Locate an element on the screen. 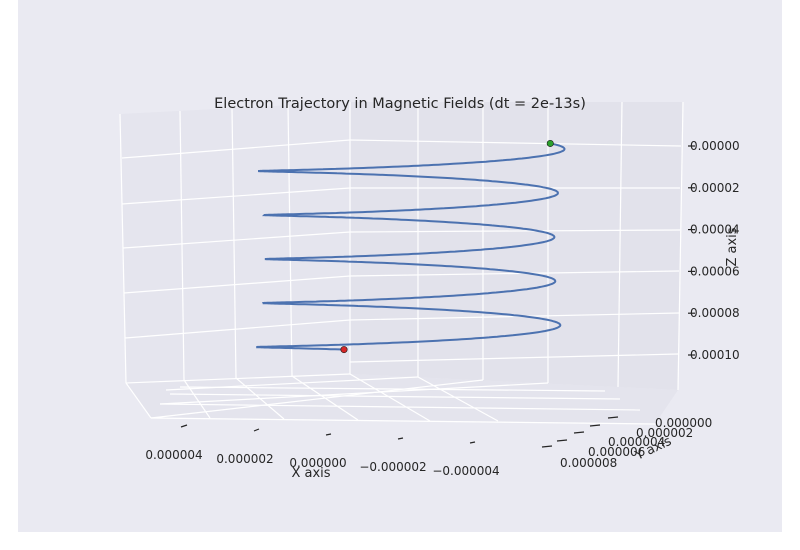 This screenshot has width=800, height=550. x-tick-label: 0.000002 is located at coordinates (244, 459).